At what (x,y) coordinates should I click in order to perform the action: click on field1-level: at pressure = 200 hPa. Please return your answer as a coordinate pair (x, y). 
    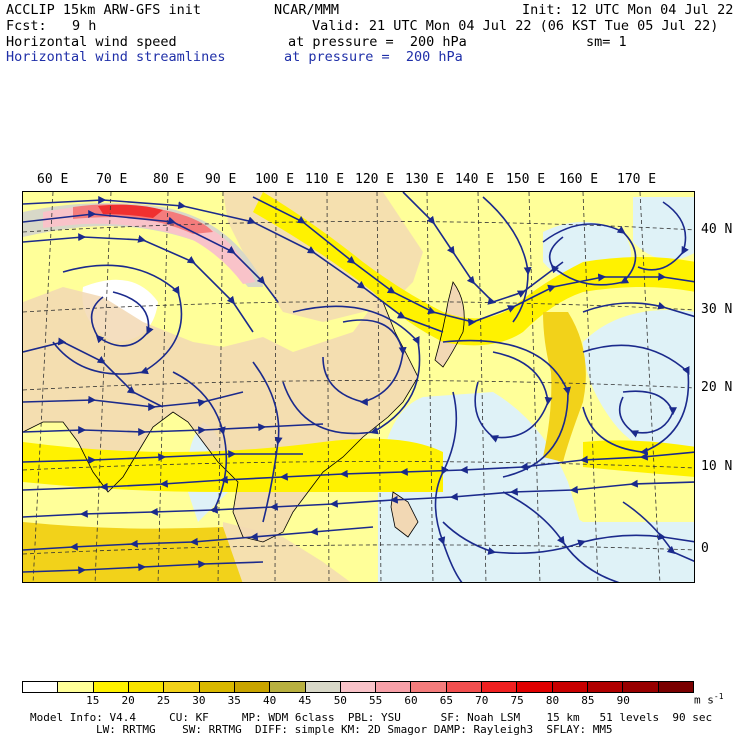
    Looking at the image, I should click on (377, 42).